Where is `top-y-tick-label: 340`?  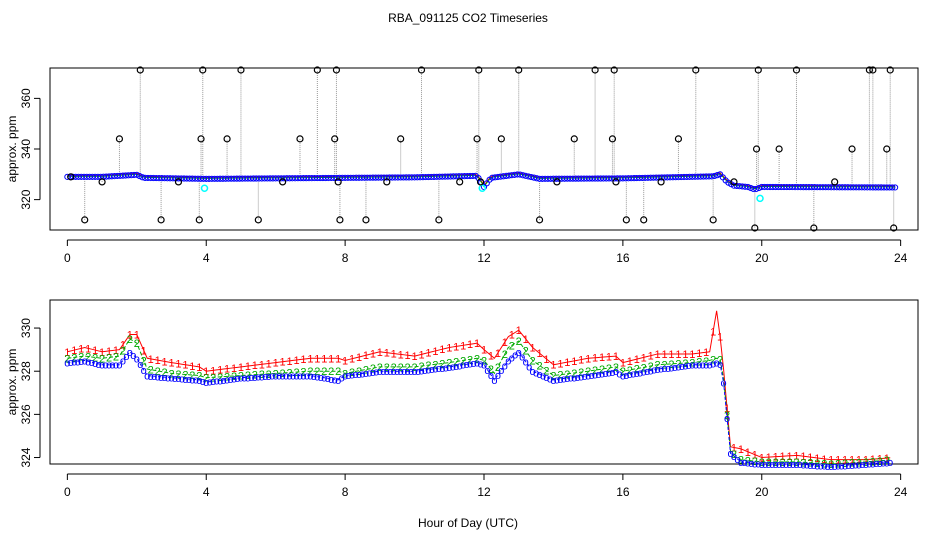
top-y-tick-label: 340 is located at coordinates (26, 149).